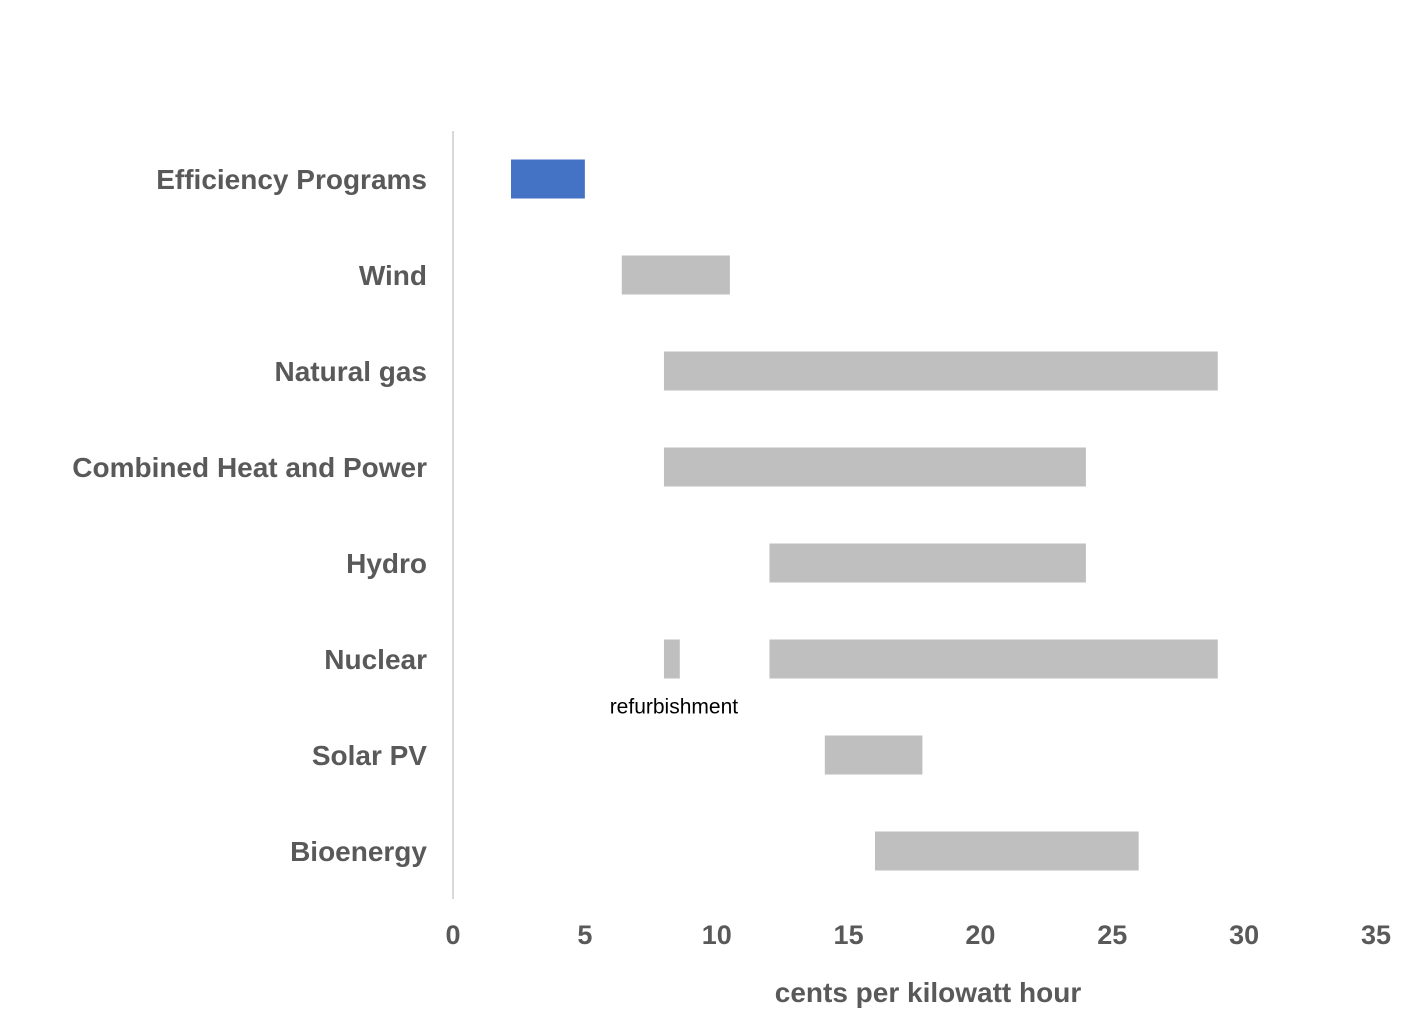 The width and height of the screenshot is (1422, 1029). Describe the element at coordinates (375, 659) in the screenshot. I see `category-label-nuclear: Nuclear` at that location.